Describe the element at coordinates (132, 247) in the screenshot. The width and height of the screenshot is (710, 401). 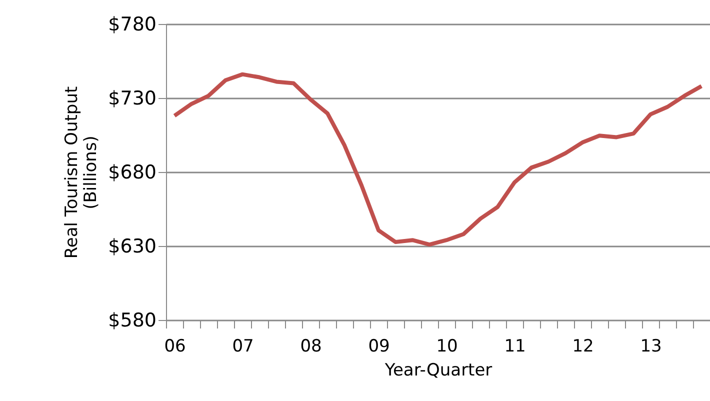
I see `y-tick-label: $630` at that location.